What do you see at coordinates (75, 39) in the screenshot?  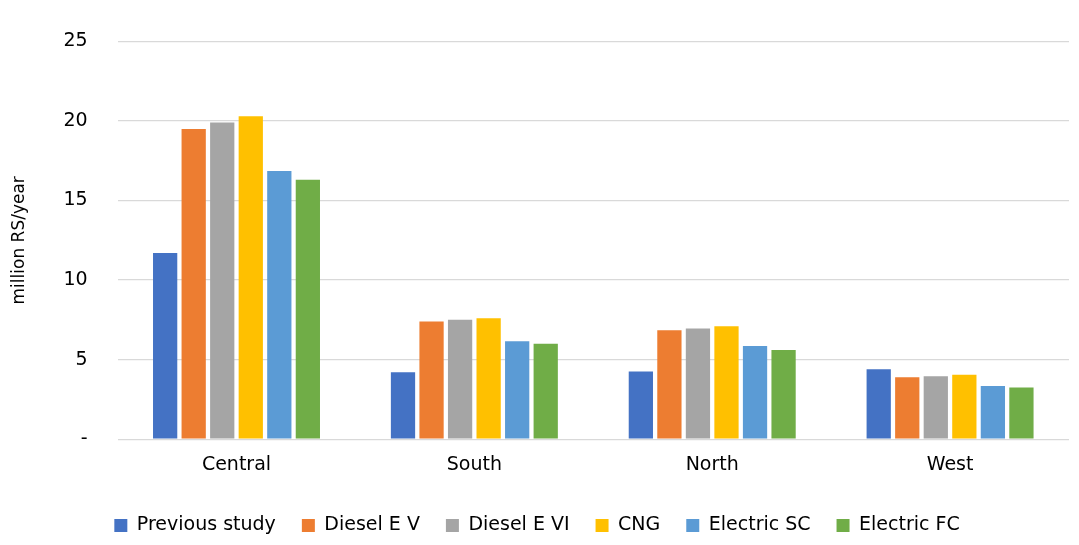 I see `y-tick-label: 25` at bounding box center [75, 39].